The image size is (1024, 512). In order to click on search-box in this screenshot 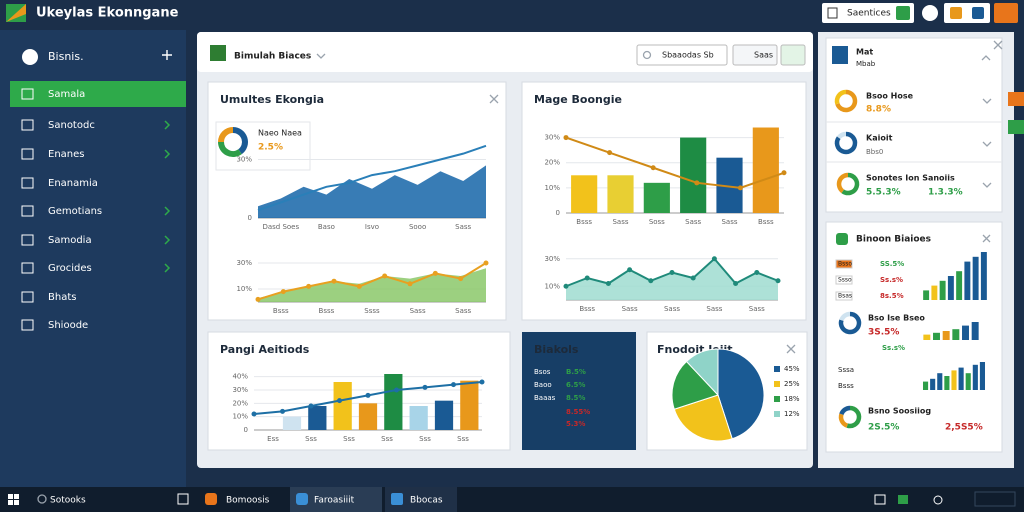, I will do `click(682, 55)`.